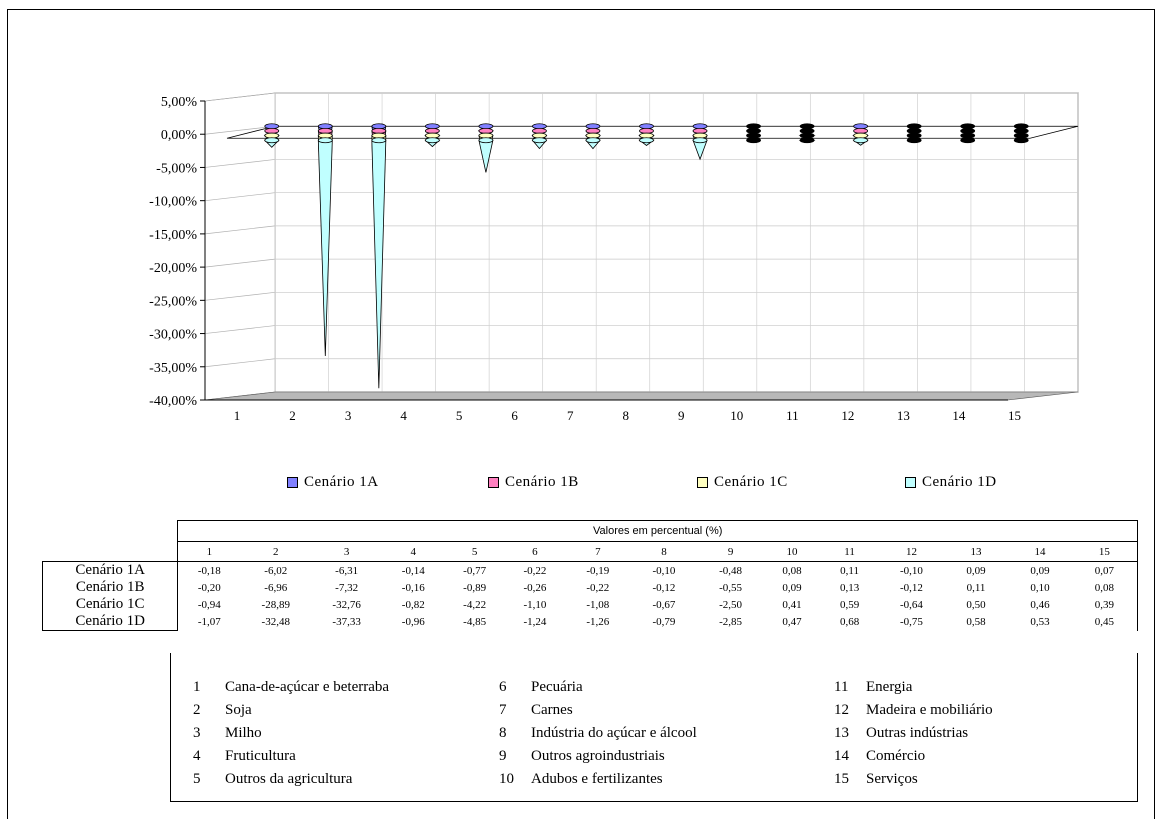 This screenshot has height=819, width=1160. Describe the element at coordinates (346, 587) in the screenshot. I see `table-cell: -7,32` at that location.